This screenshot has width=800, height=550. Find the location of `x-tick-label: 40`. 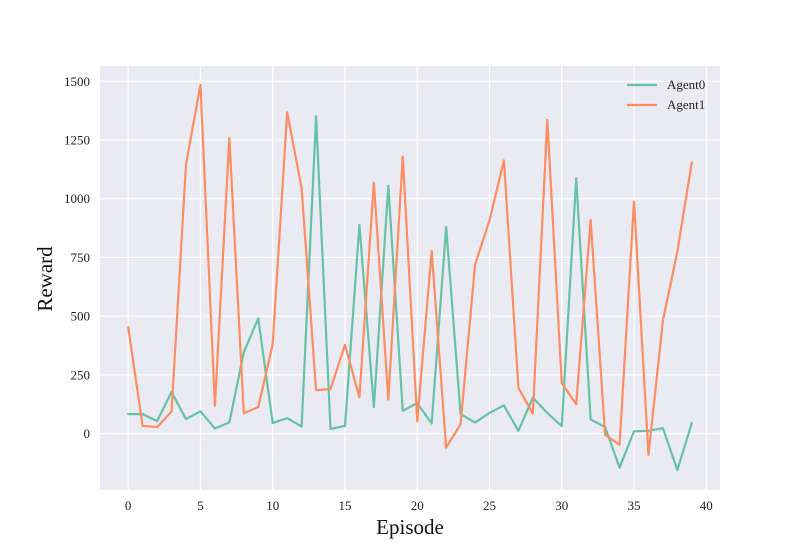

x-tick-label: 40 is located at coordinates (706, 505).